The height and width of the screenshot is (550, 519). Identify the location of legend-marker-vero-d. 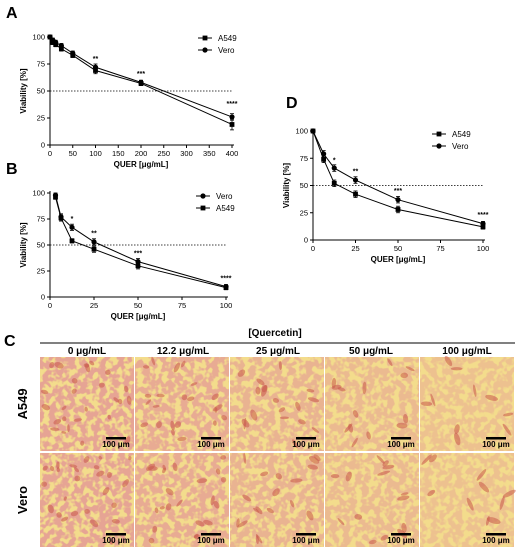
(439, 146).